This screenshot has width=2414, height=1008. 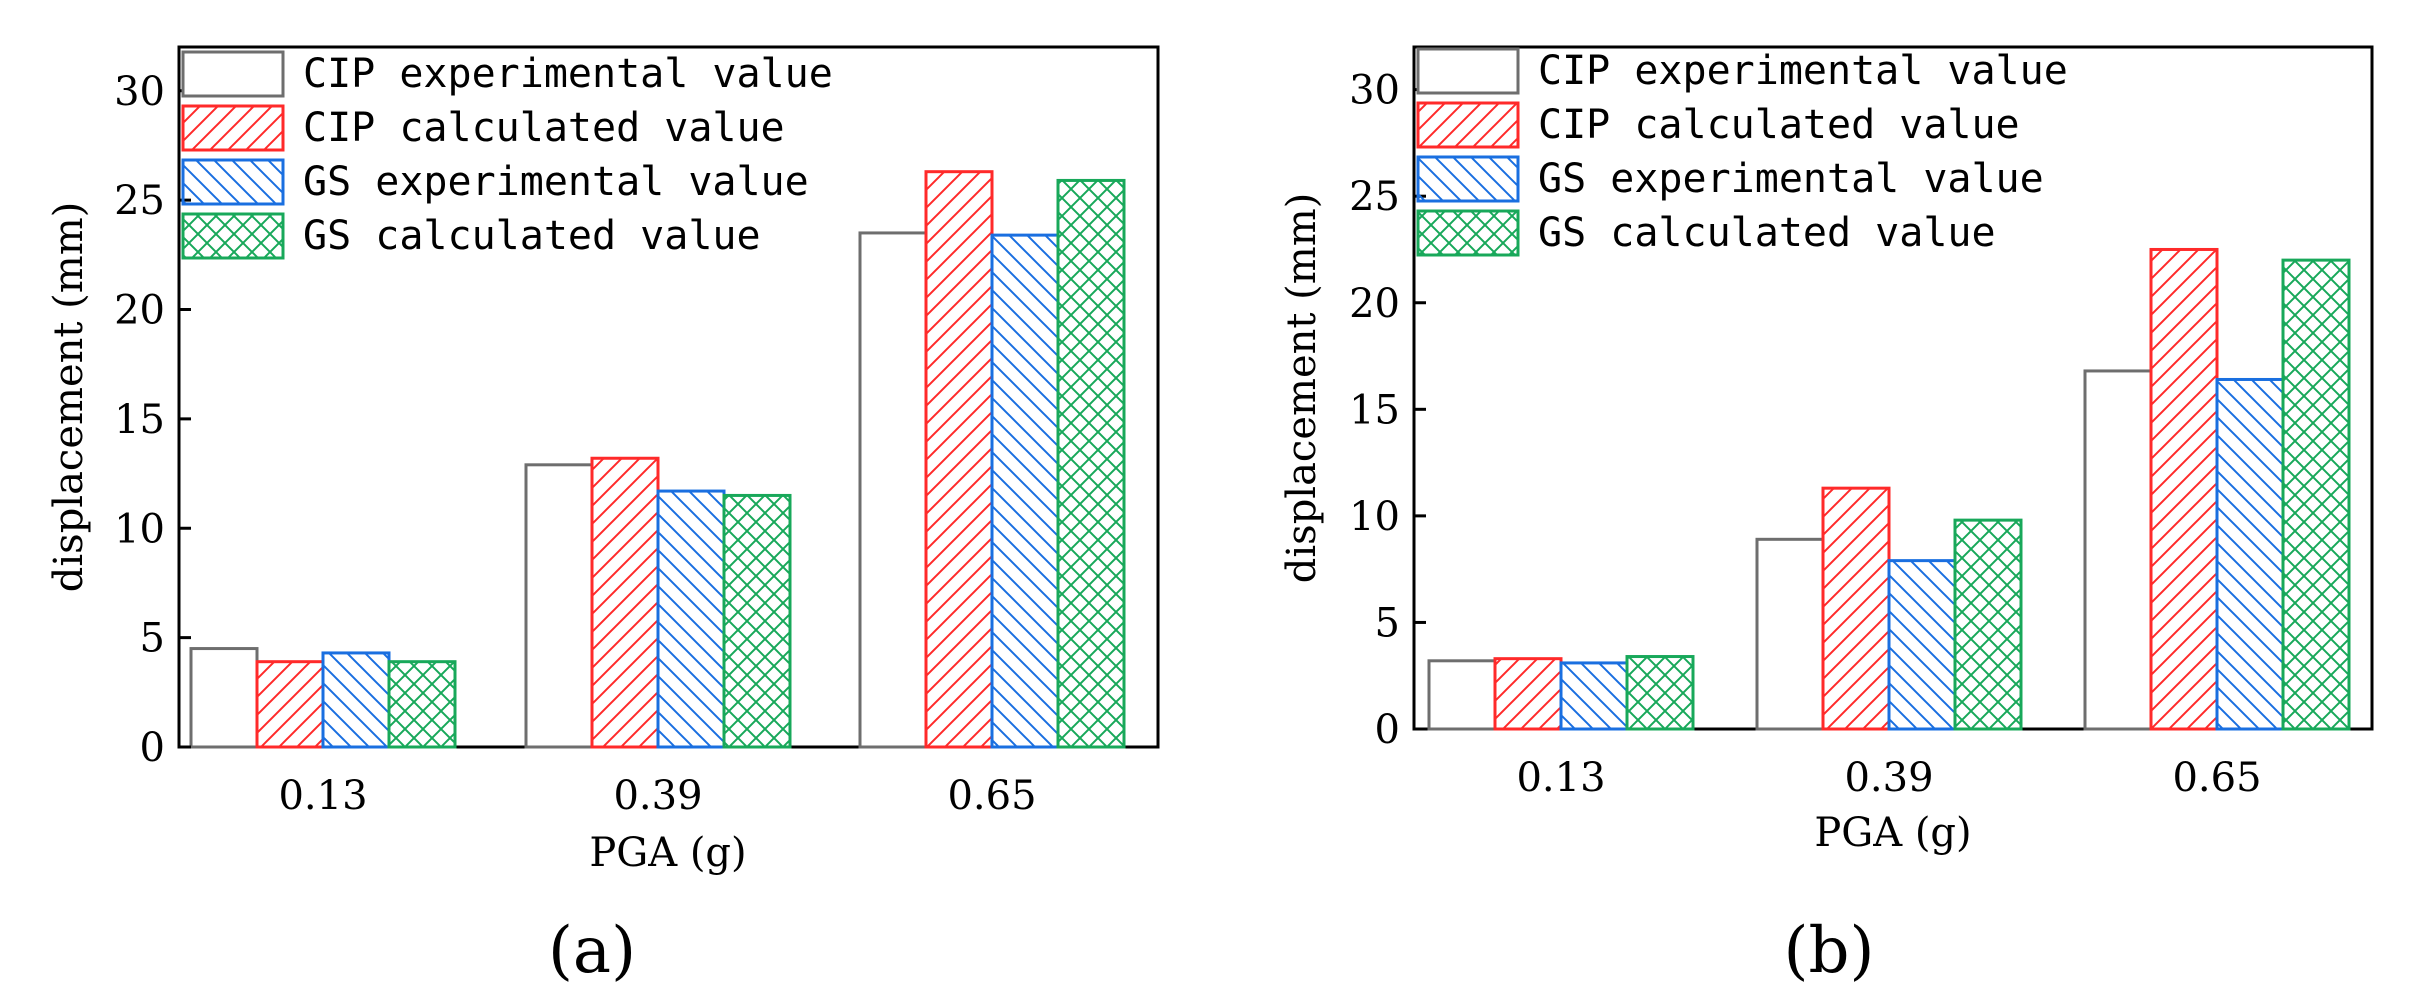 I want to click on panel-label-a: (a), so click(x=592, y=951).